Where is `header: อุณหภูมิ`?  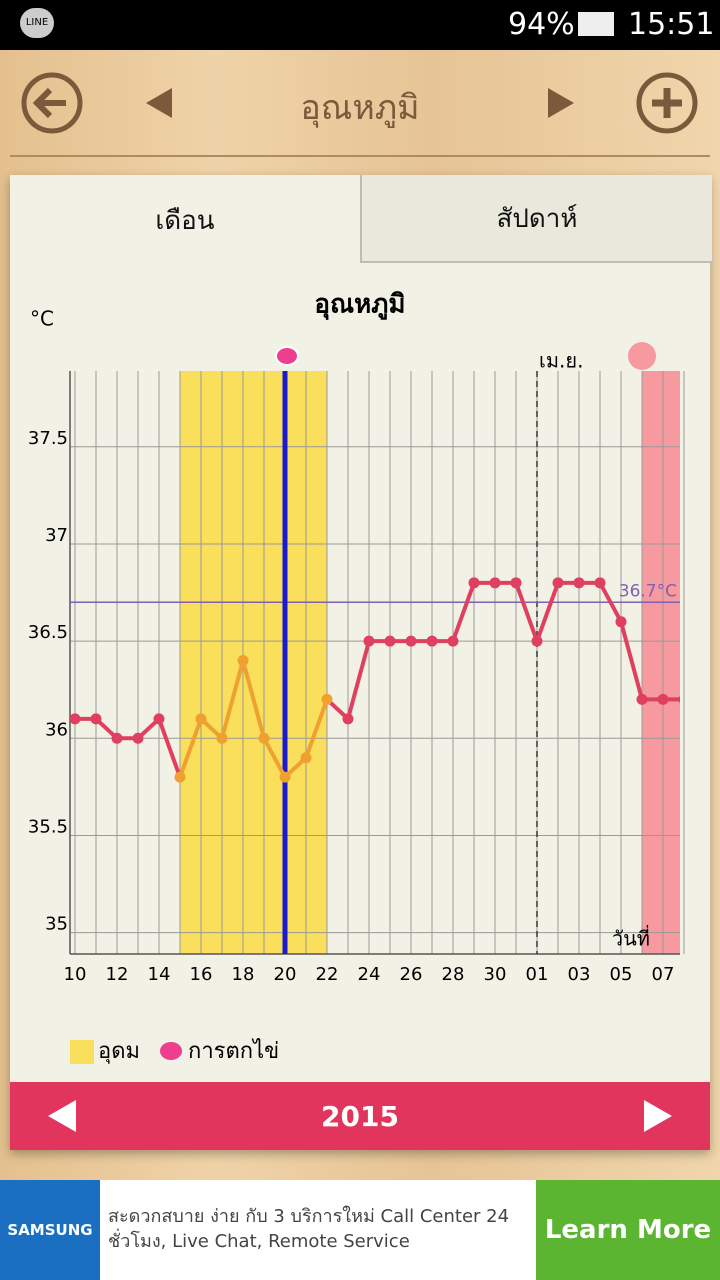
header: อุณหภูมิ is located at coordinates (360, 105).